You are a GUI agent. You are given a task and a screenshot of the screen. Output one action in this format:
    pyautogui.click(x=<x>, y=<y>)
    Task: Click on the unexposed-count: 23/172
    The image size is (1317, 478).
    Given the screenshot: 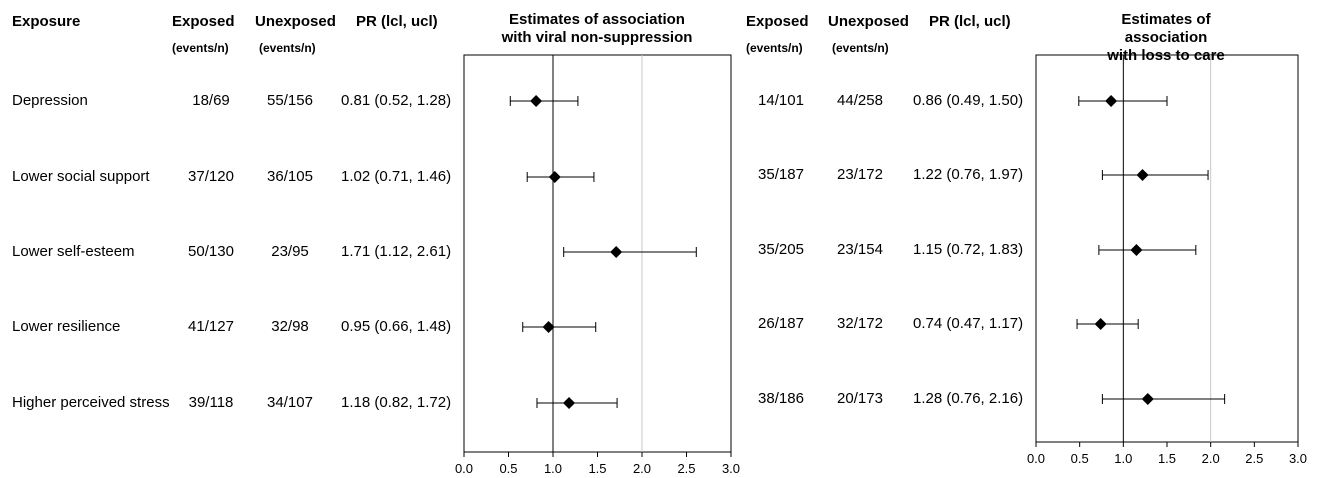 What is the action you would take?
    pyautogui.click(x=860, y=174)
    